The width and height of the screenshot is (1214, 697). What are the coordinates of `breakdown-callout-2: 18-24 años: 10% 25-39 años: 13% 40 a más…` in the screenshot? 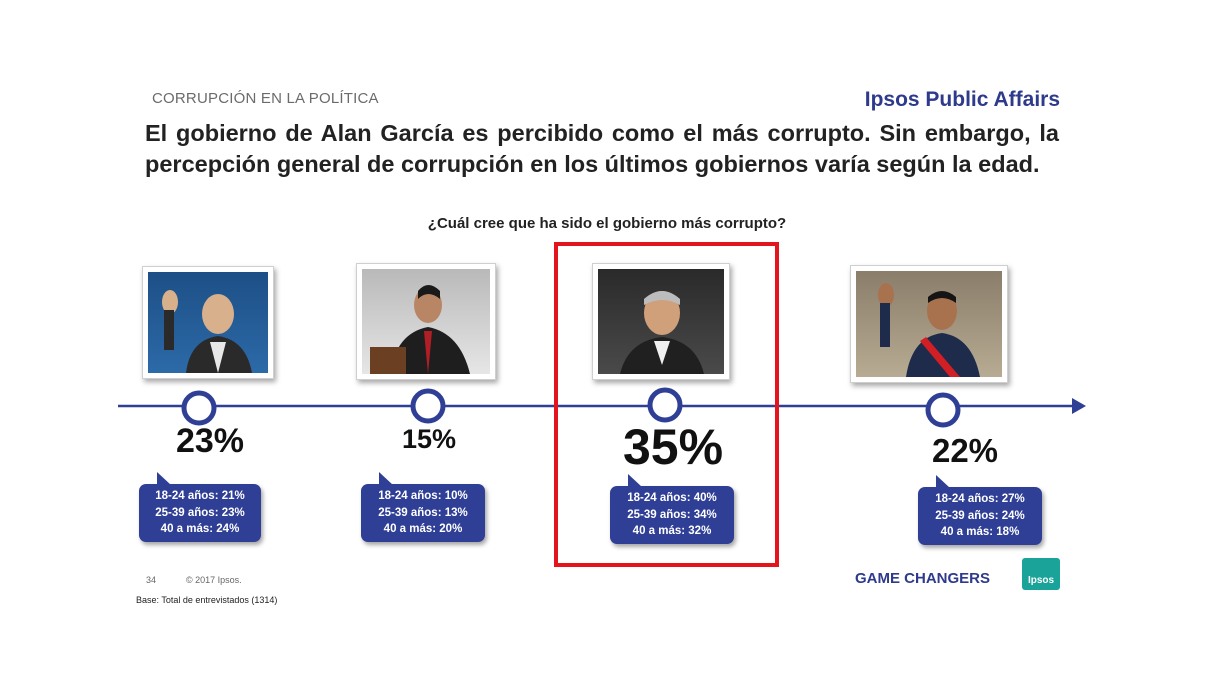 It's located at (423, 507).